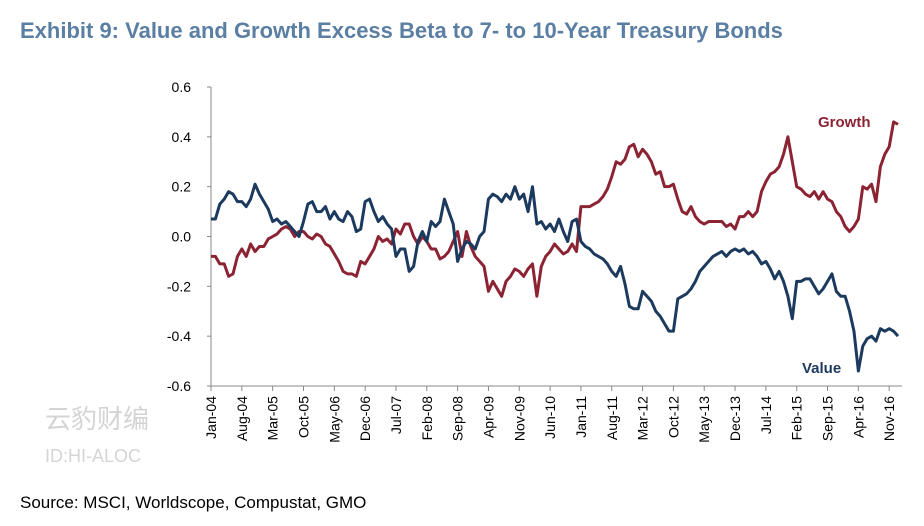 This screenshot has height=526, width=924. What do you see at coordinates (182, 237) in the screenshot?
I see `y-tick-label: 0.0` at bounding box center [182, 237].